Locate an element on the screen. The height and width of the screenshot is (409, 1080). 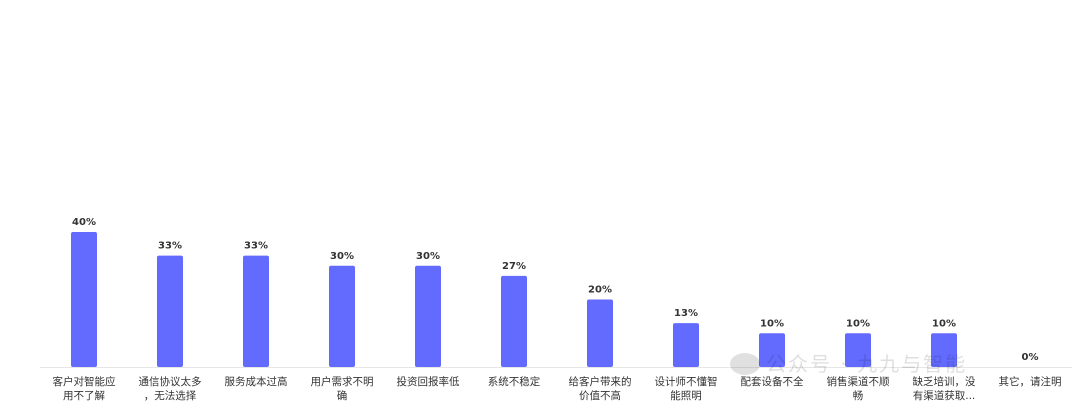
value-label: 13% is located at coordinates (686, 313).